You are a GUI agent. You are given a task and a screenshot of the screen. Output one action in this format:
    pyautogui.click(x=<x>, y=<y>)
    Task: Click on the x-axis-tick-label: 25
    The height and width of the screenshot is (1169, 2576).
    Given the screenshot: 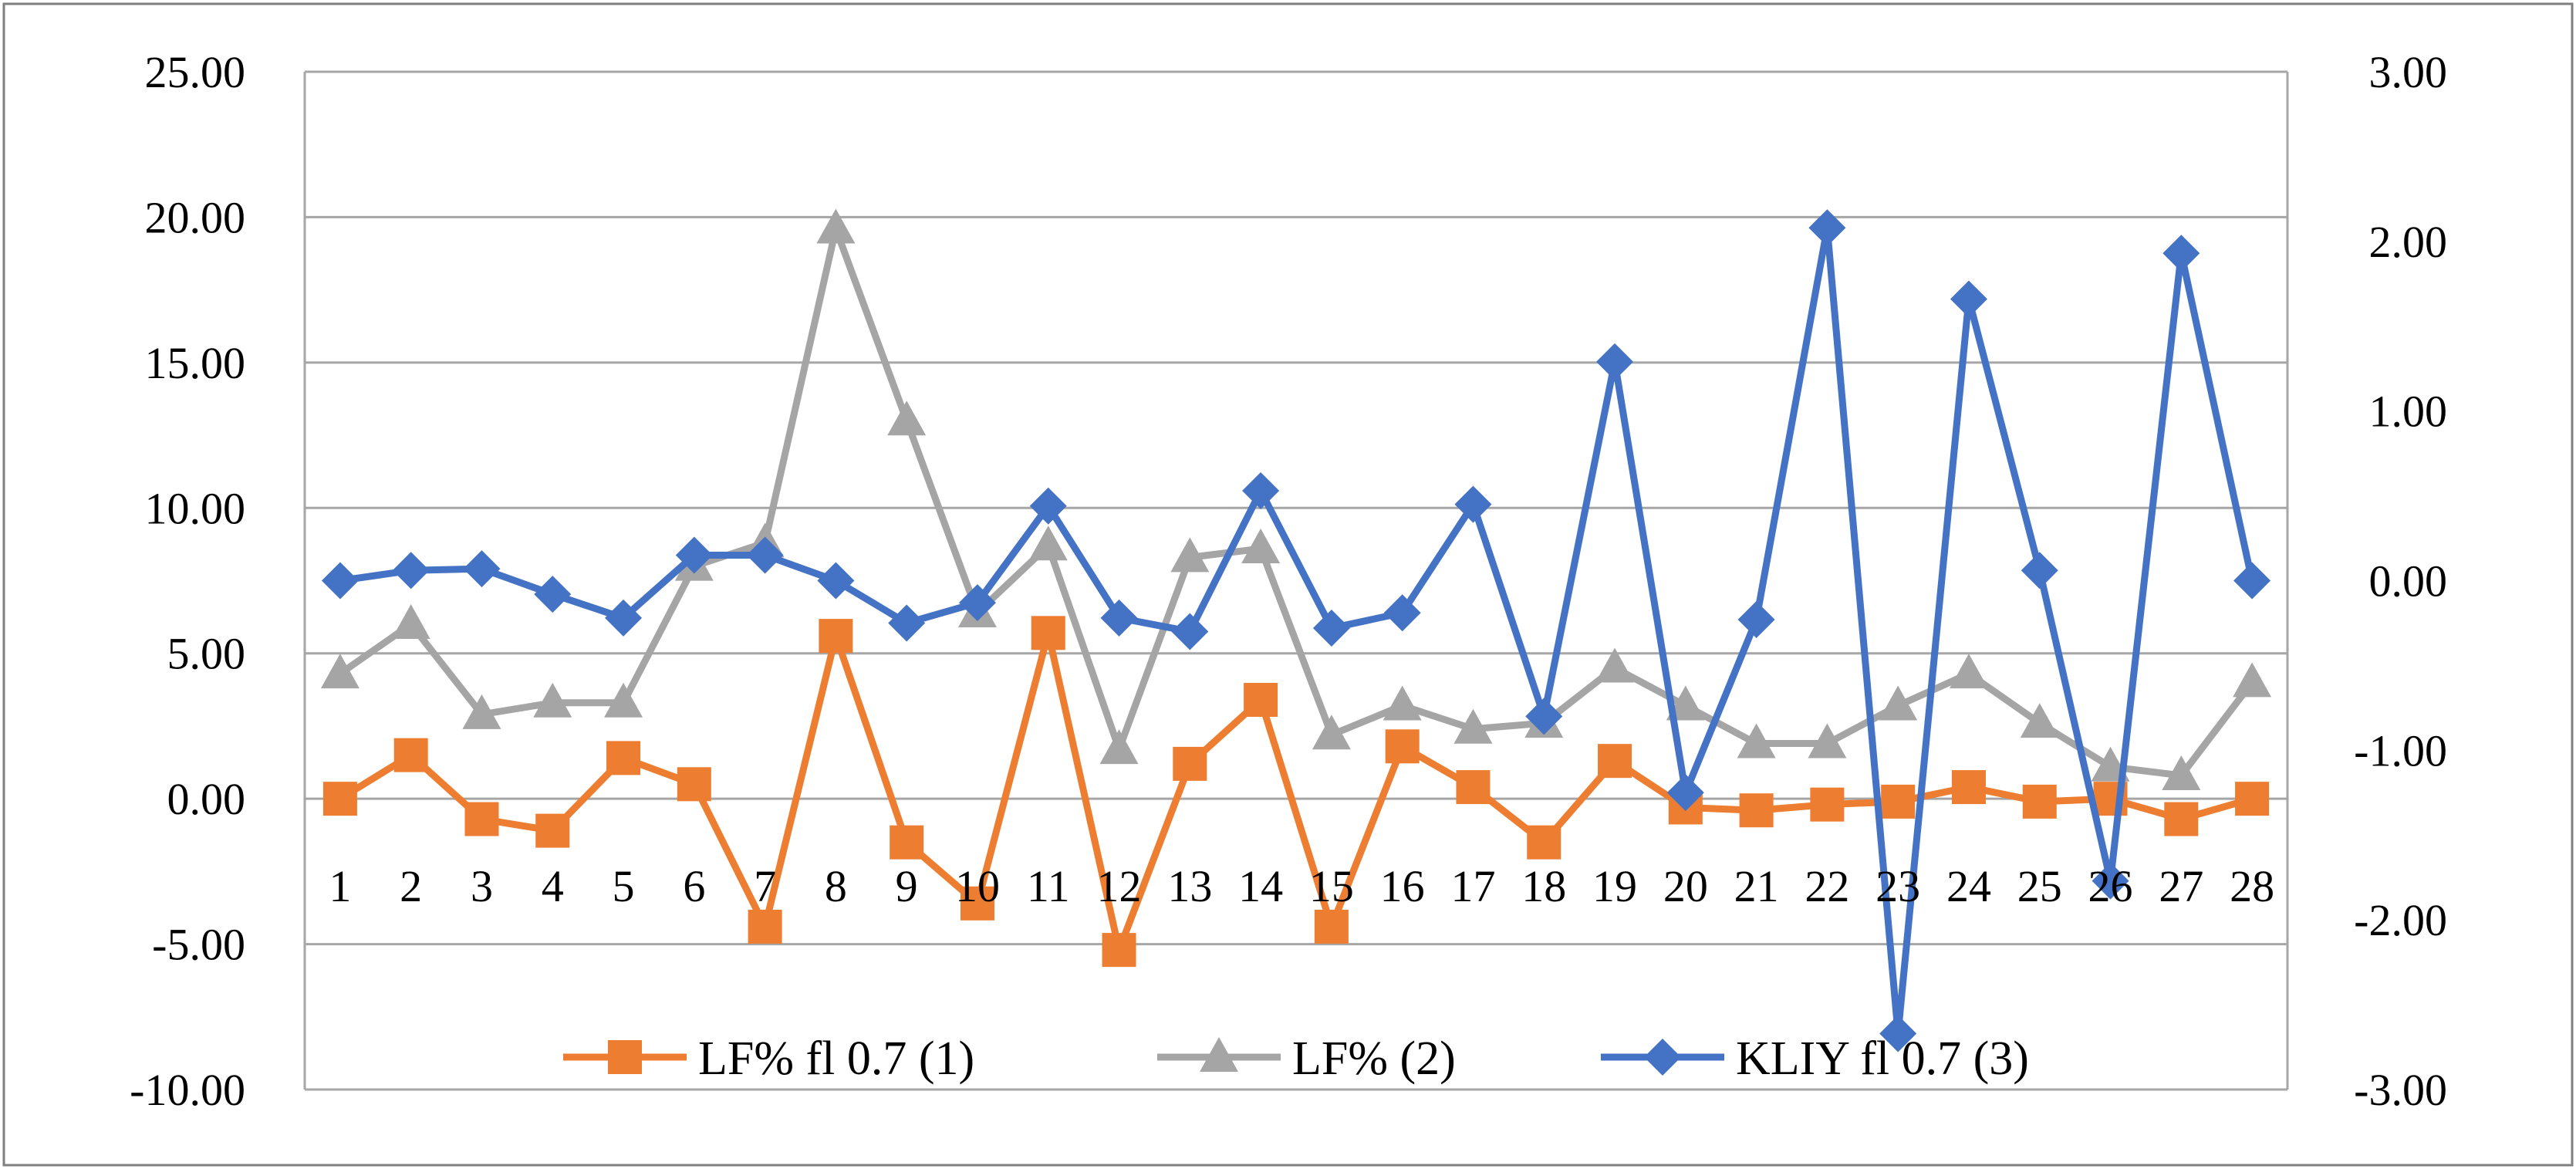 What is the action you would take?
    pyautogui.click(x=2039, y=886)
    